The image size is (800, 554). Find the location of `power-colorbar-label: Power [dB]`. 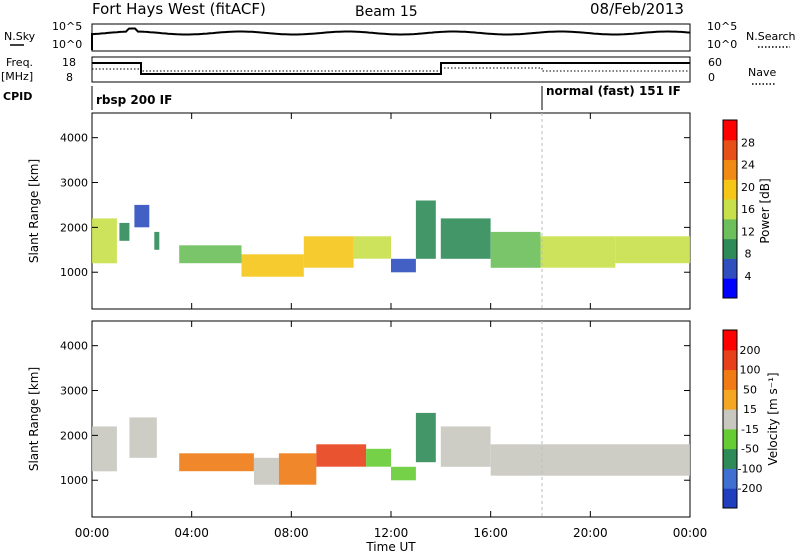

power-colorbar-label: Power [dB] is located at coordinates (765, 210).